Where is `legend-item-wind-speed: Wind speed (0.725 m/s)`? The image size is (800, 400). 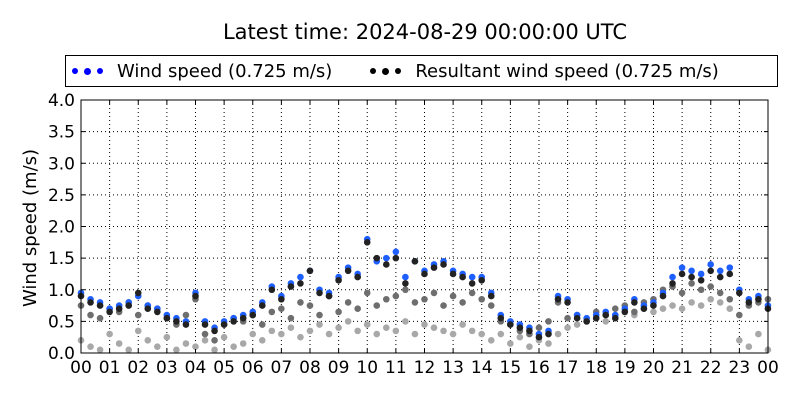 legend-item-wind-speed: Wind speed (0.725 m/s) is located at coordinates (202, 71).